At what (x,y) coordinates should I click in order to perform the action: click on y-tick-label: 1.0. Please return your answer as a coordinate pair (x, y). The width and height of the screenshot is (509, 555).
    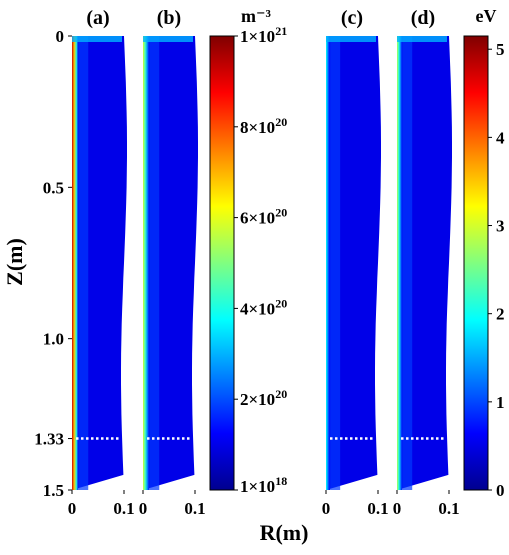
    Looking at the image, I should click on (53, 339).